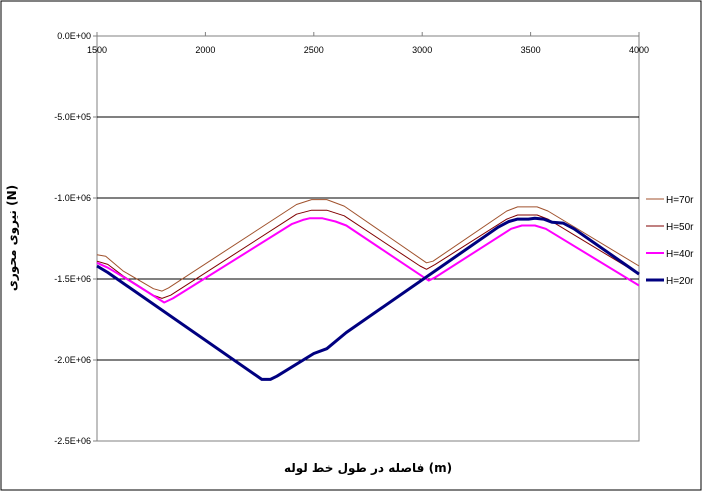 The width and height of the screenshot is (702, 491). I want to click on legend-label: H=40r, so click(680, 254).